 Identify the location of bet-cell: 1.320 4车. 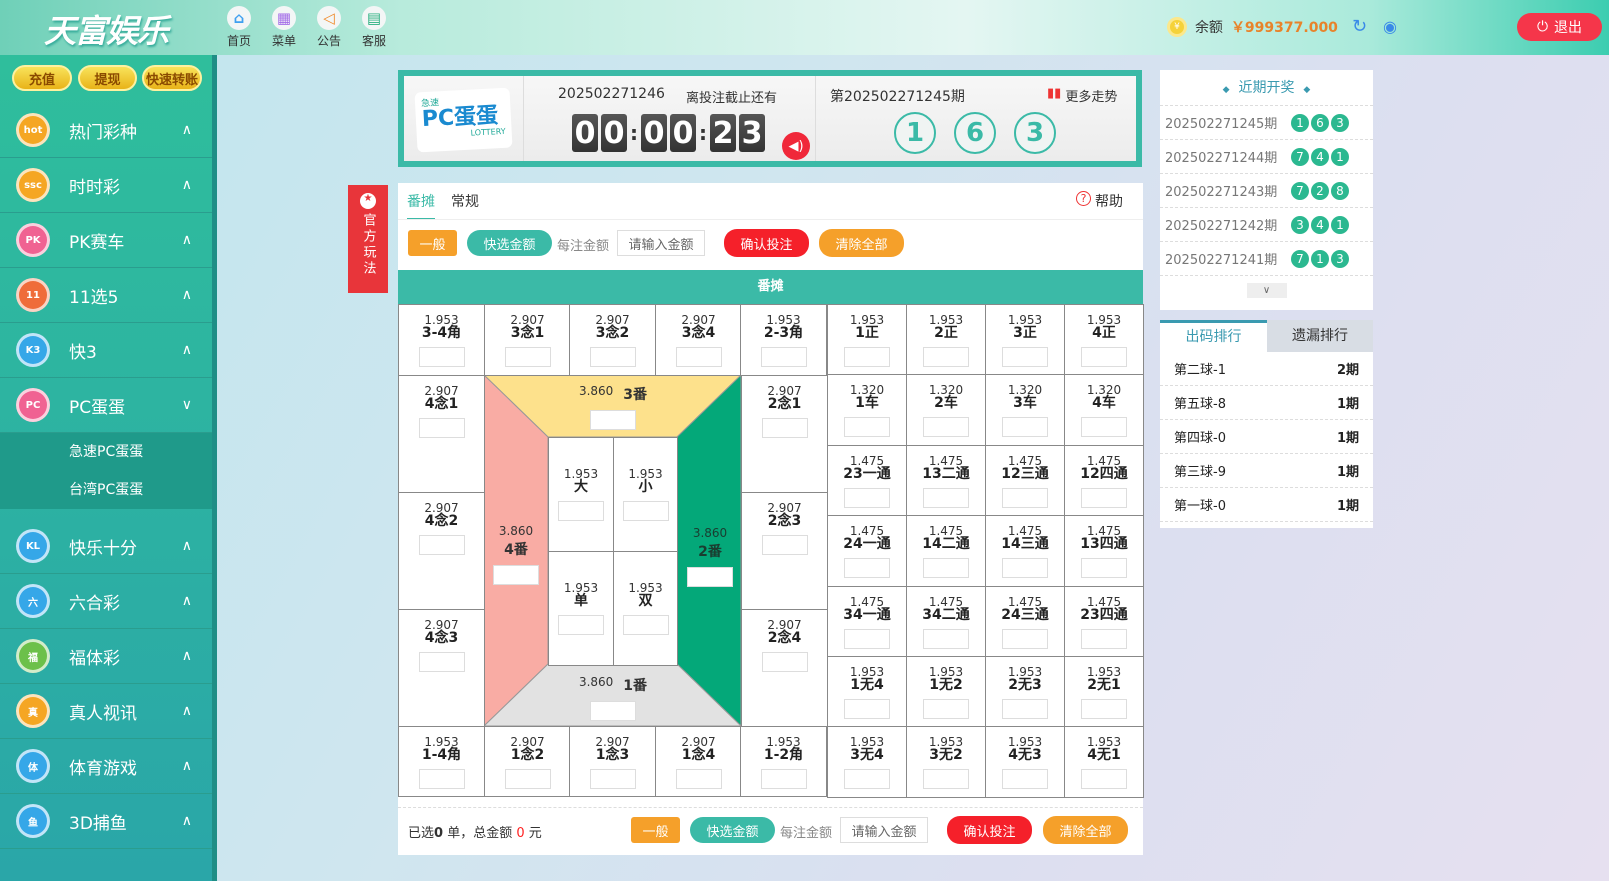
(1104, 410).